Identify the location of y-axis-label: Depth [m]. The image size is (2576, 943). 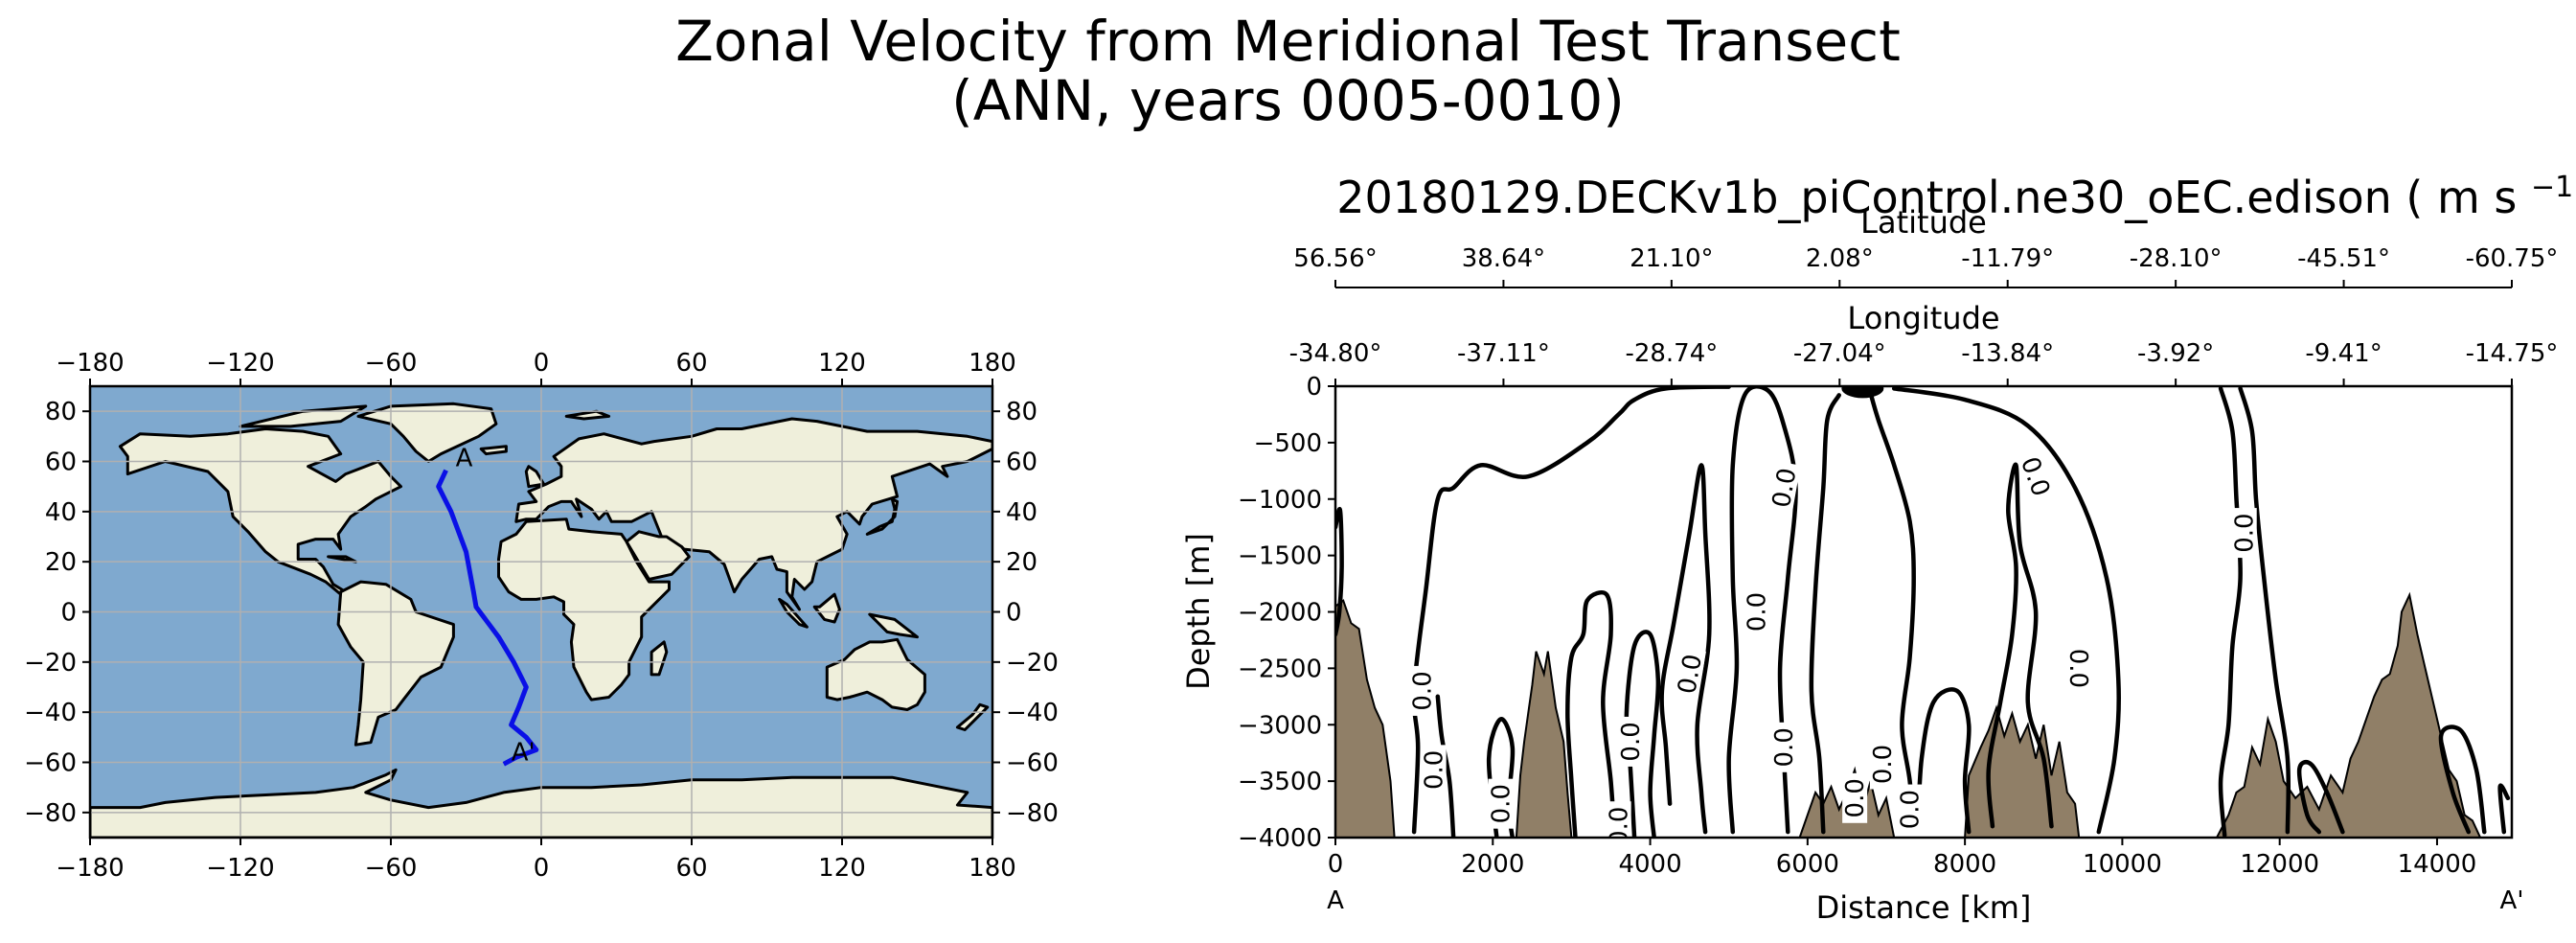
(1198, 611).